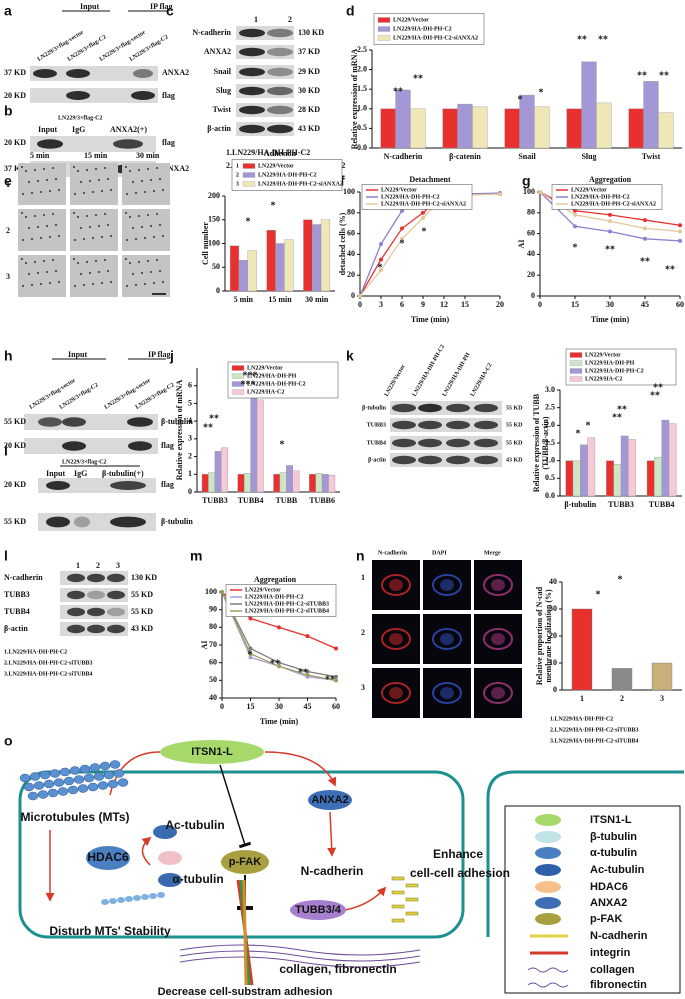 Image resolution: width=685 pixels, height=999 pixels. Describe the element at coordinates (550, 406) in the screenshot. I see `y-tick-label: 2.5` at that location.